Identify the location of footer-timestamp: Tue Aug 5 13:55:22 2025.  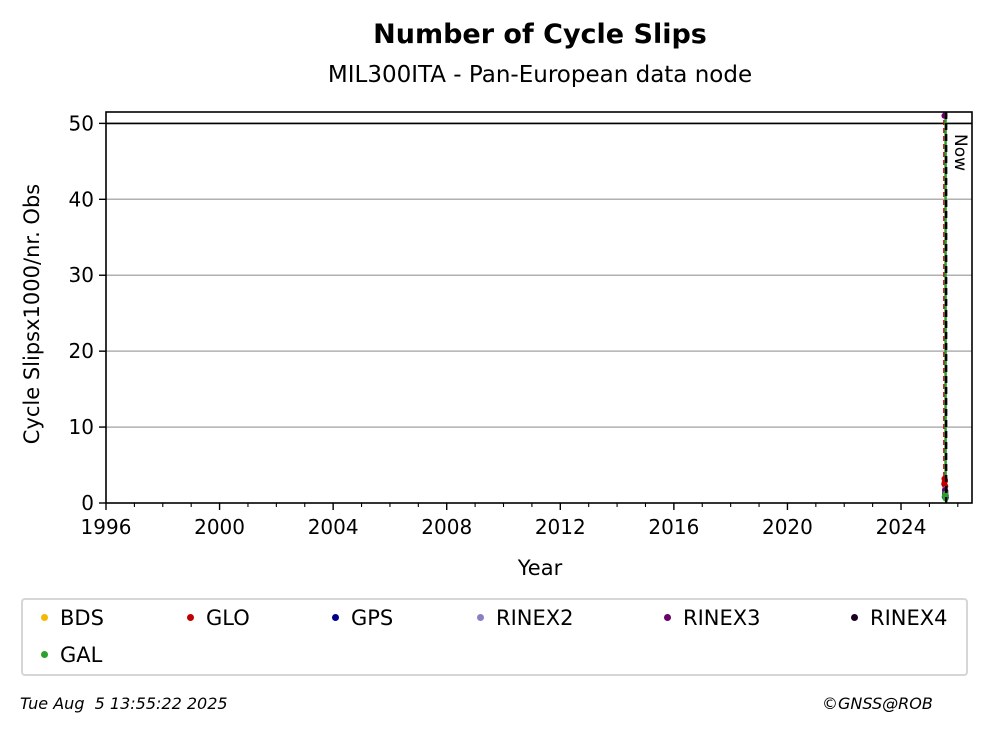
(124, 703).